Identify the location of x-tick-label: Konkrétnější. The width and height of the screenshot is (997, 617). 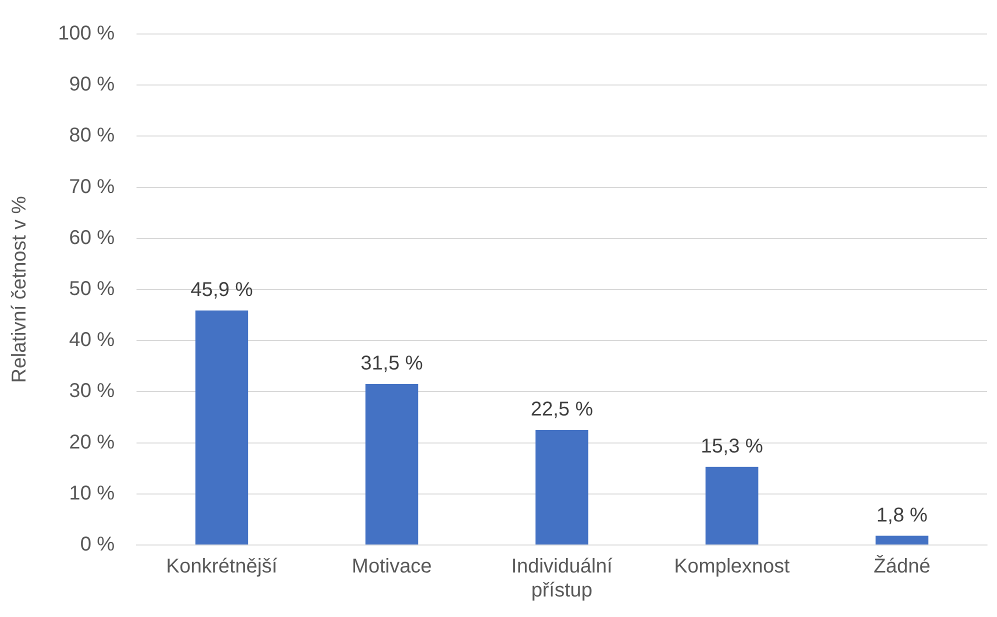
(222, 567).